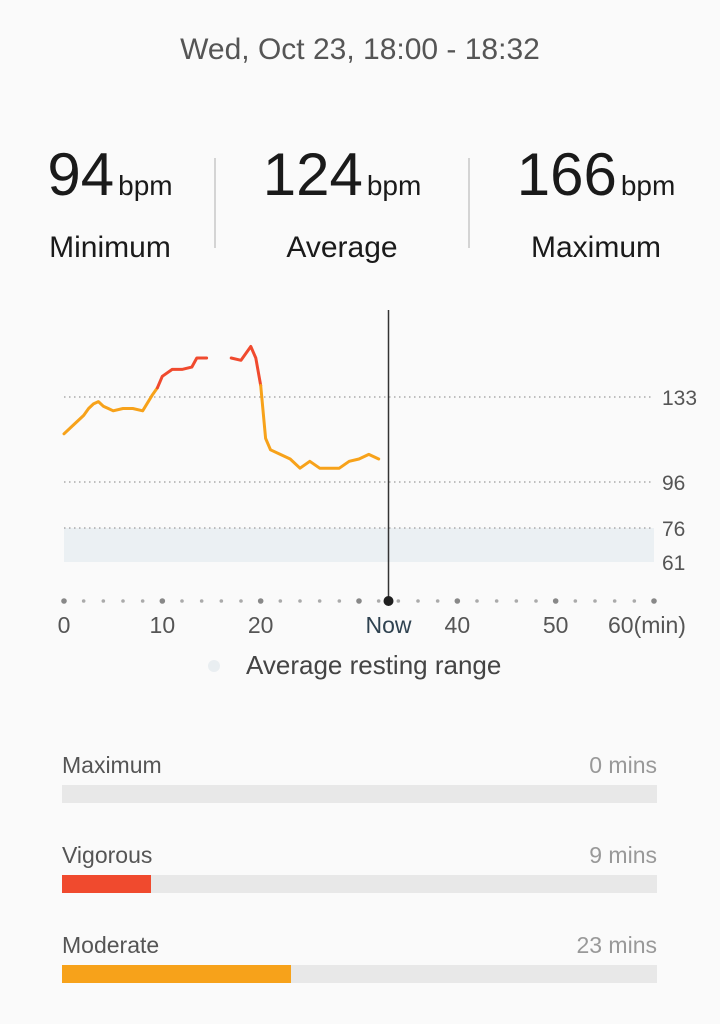  Describe the element at coordinates (374, 665) in the screenshot. I see `resting-range-label: Average resting range` at that location.